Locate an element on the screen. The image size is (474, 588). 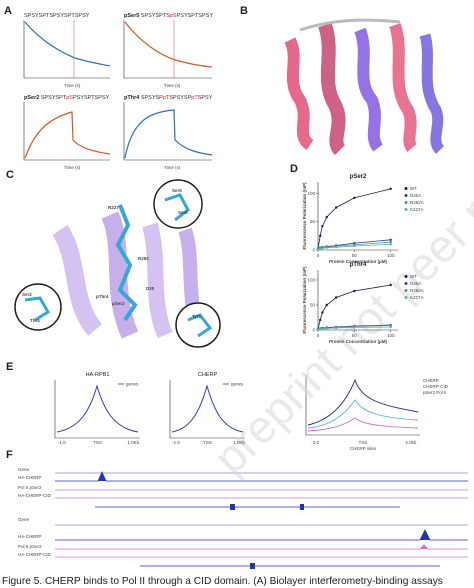
plot-title: HA-RPB1 is located at coordinates (98, 375).